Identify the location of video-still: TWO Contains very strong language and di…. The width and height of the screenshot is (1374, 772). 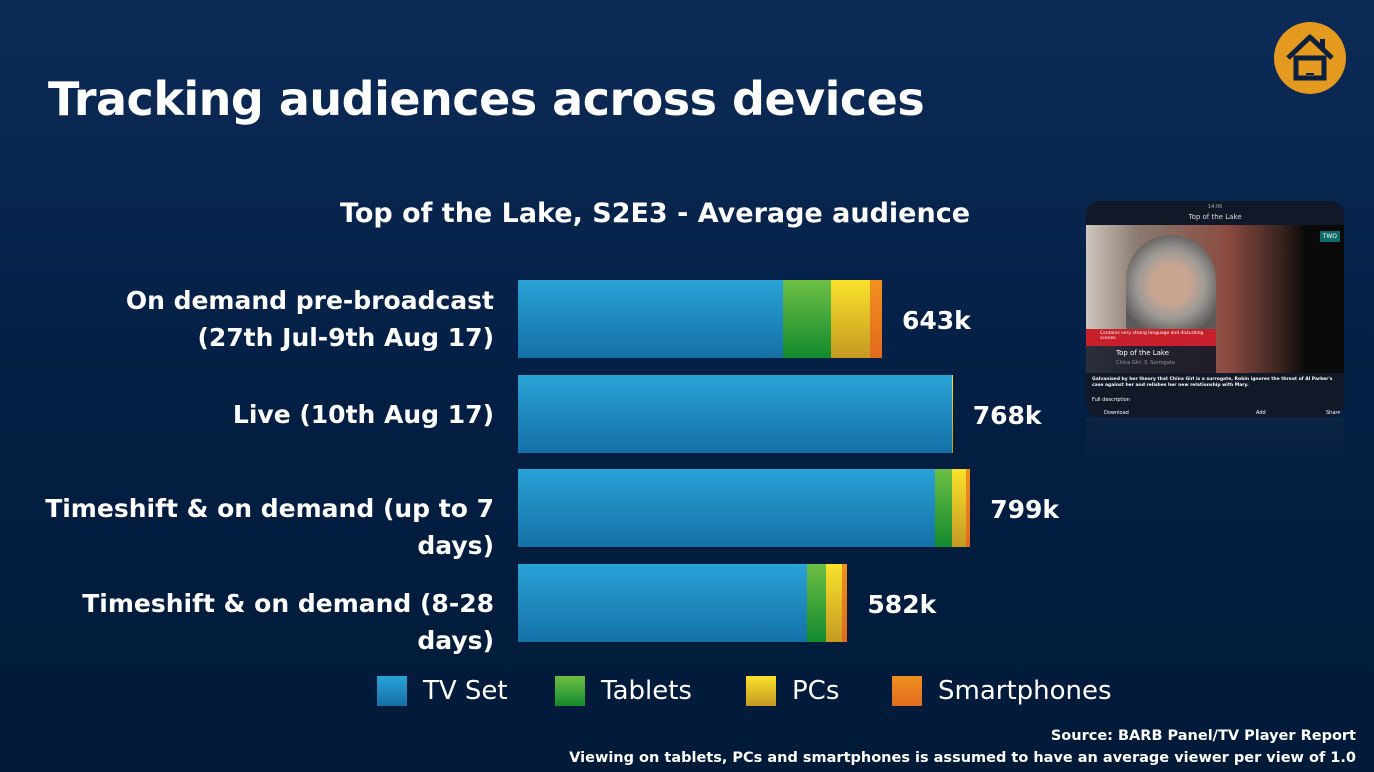
(1215, 299).